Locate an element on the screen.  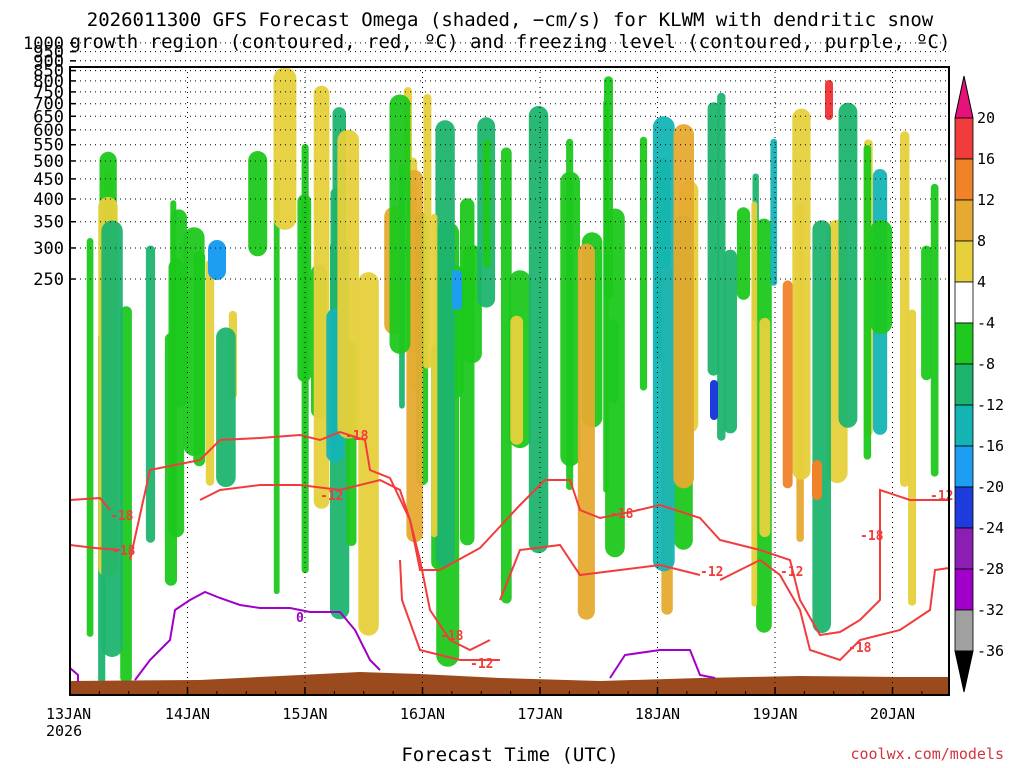
y-tick-label: 700 is located at coordinates (48, 105).